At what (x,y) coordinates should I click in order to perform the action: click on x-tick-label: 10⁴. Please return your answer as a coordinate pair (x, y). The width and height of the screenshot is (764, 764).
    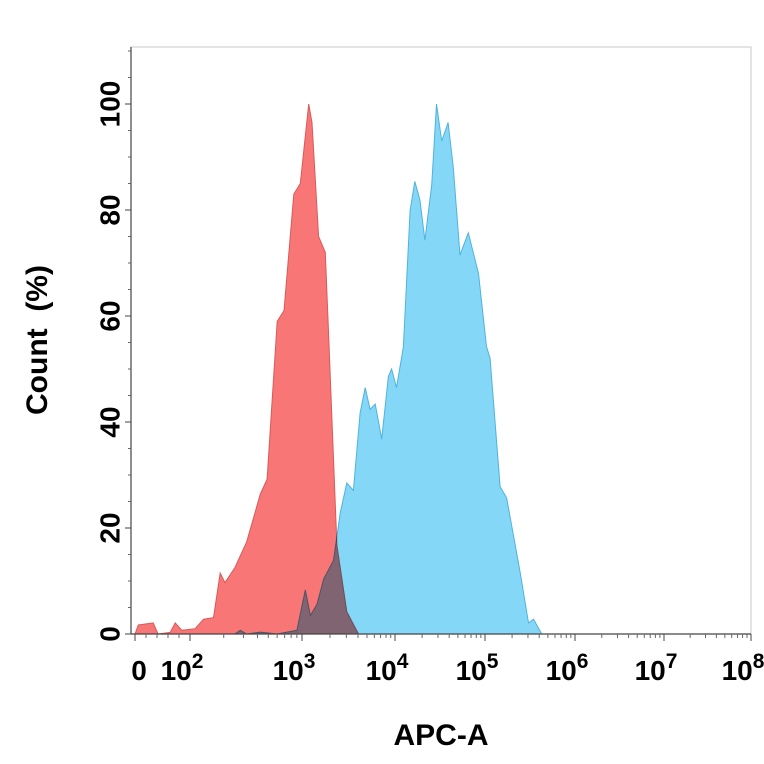
    Looking at the image, I should click on (387, 668).